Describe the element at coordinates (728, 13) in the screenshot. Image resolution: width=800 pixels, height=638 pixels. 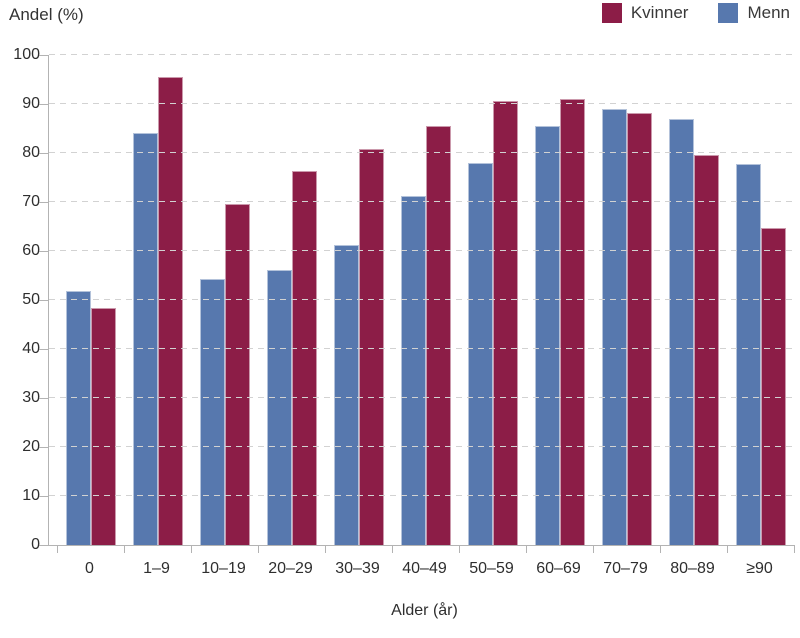
I see `menn-swatch-icon` at that location.